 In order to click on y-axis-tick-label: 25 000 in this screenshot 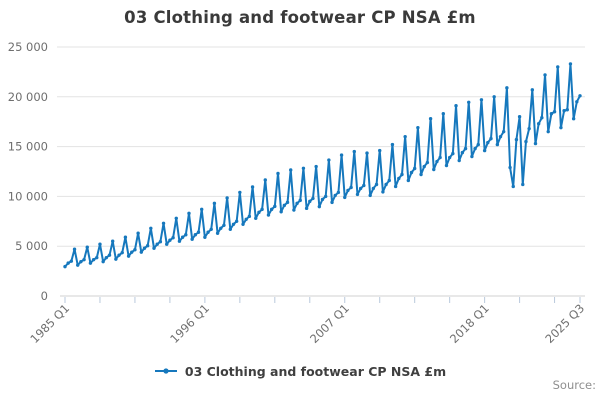, I will do `click(28, 47)`.